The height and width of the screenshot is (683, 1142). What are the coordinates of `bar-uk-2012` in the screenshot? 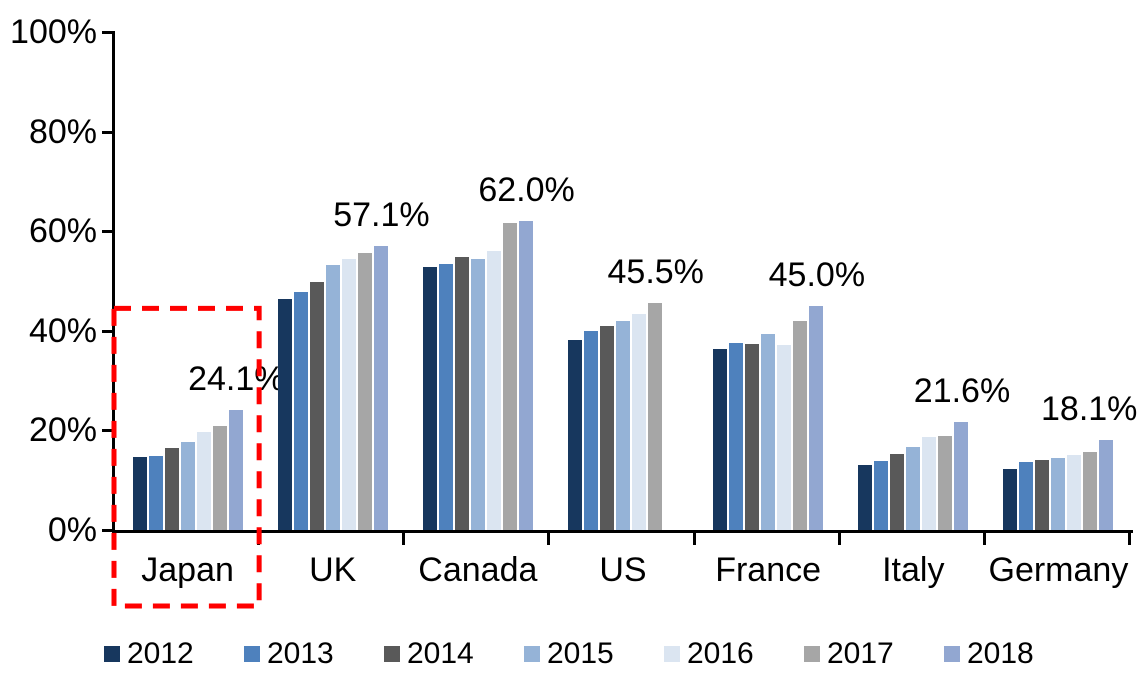 It's located at (284, 414).